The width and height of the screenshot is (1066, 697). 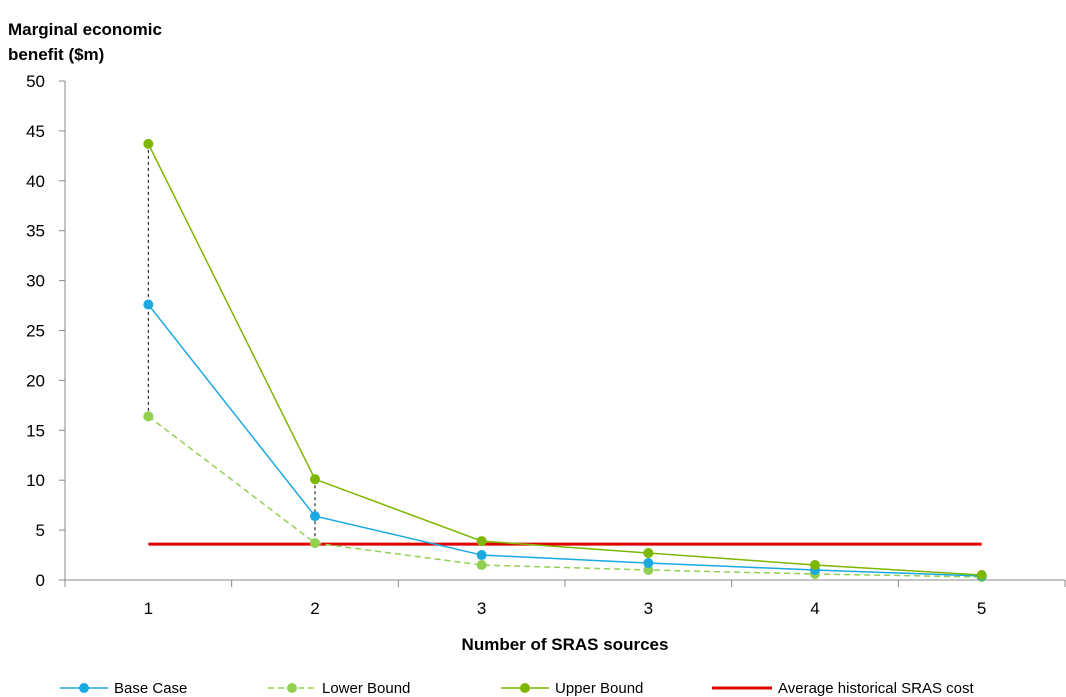 I want to click on x-tick-label: 5, so click(x=981, y=608).